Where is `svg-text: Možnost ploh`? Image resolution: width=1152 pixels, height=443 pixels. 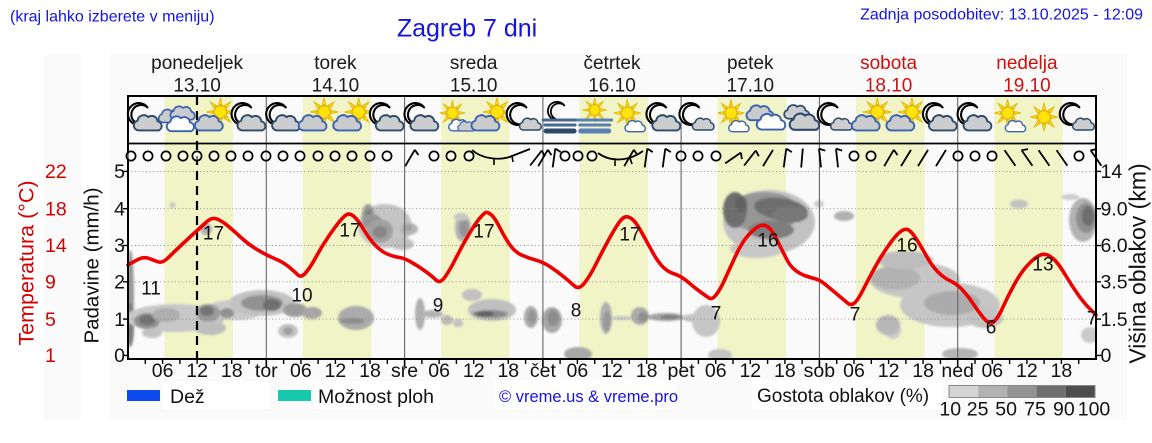 svg-text: Možnost ploh is located at coordinates (376, 397).